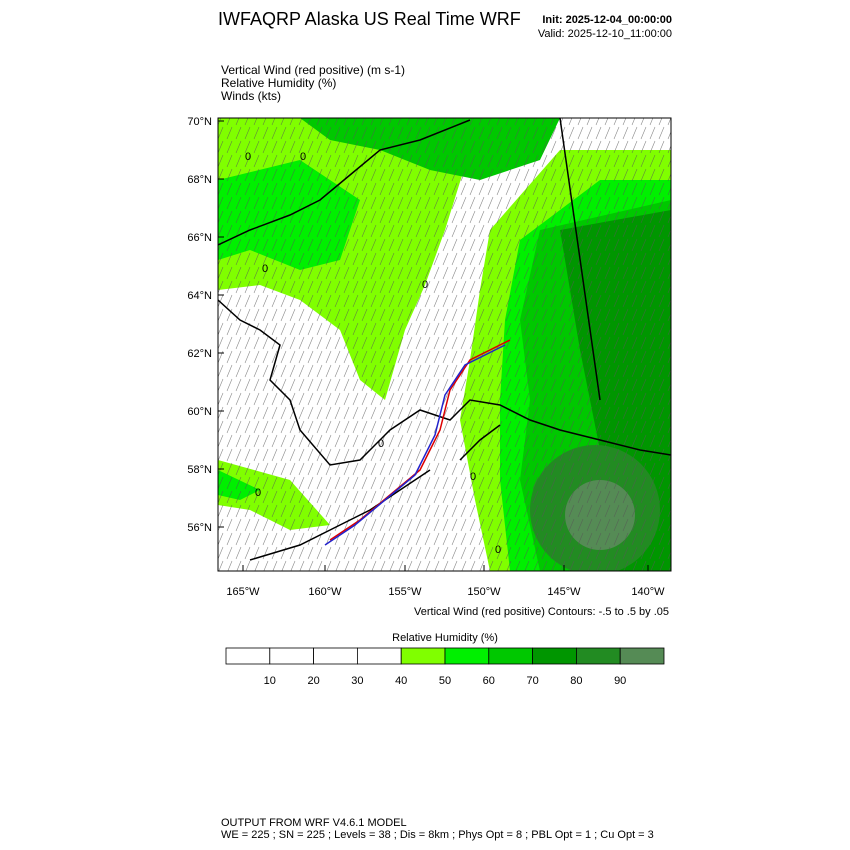 The width and height of the screenshot is (850, 850). I want to click on lat-label: 66°N, so click(199, 238).